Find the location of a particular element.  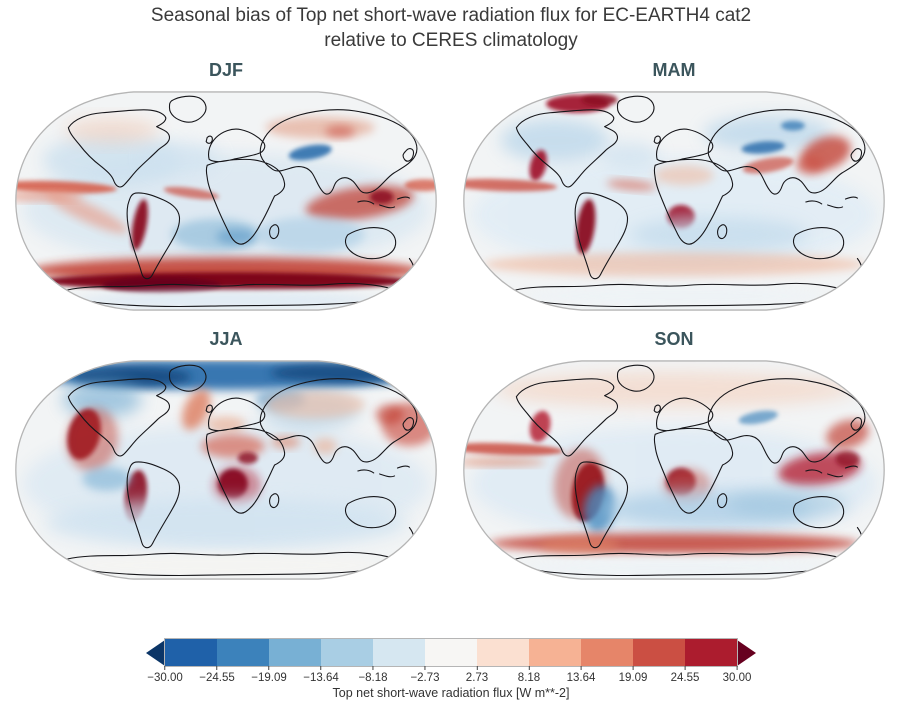

panel-title-jja: JJA is located at coordinates (226, 339).